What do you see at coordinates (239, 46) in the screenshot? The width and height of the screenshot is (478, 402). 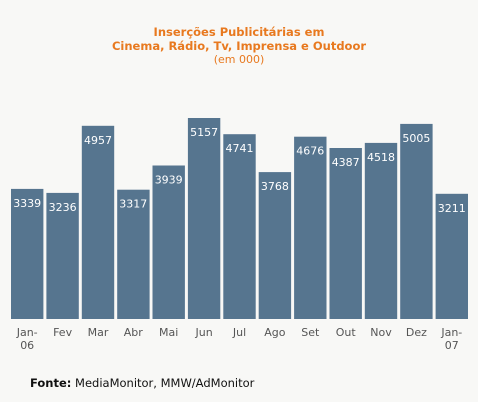 I see `chart-title-line-2: Cinema, Rádio, Tv, Imprensa e Outdoor` at bounding box center [239, 46].